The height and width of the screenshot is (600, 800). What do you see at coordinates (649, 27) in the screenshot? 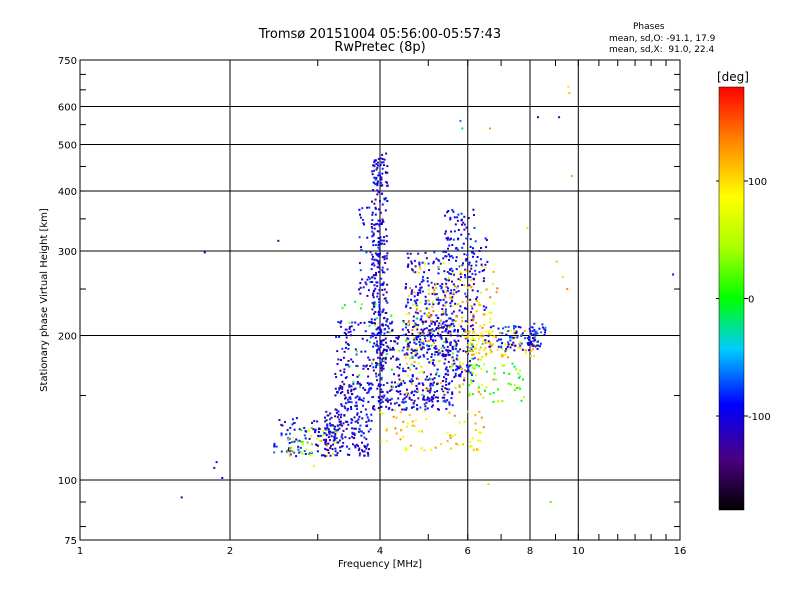
I see `phase-stats-heading: Phases` at bounding box center [649, 27].